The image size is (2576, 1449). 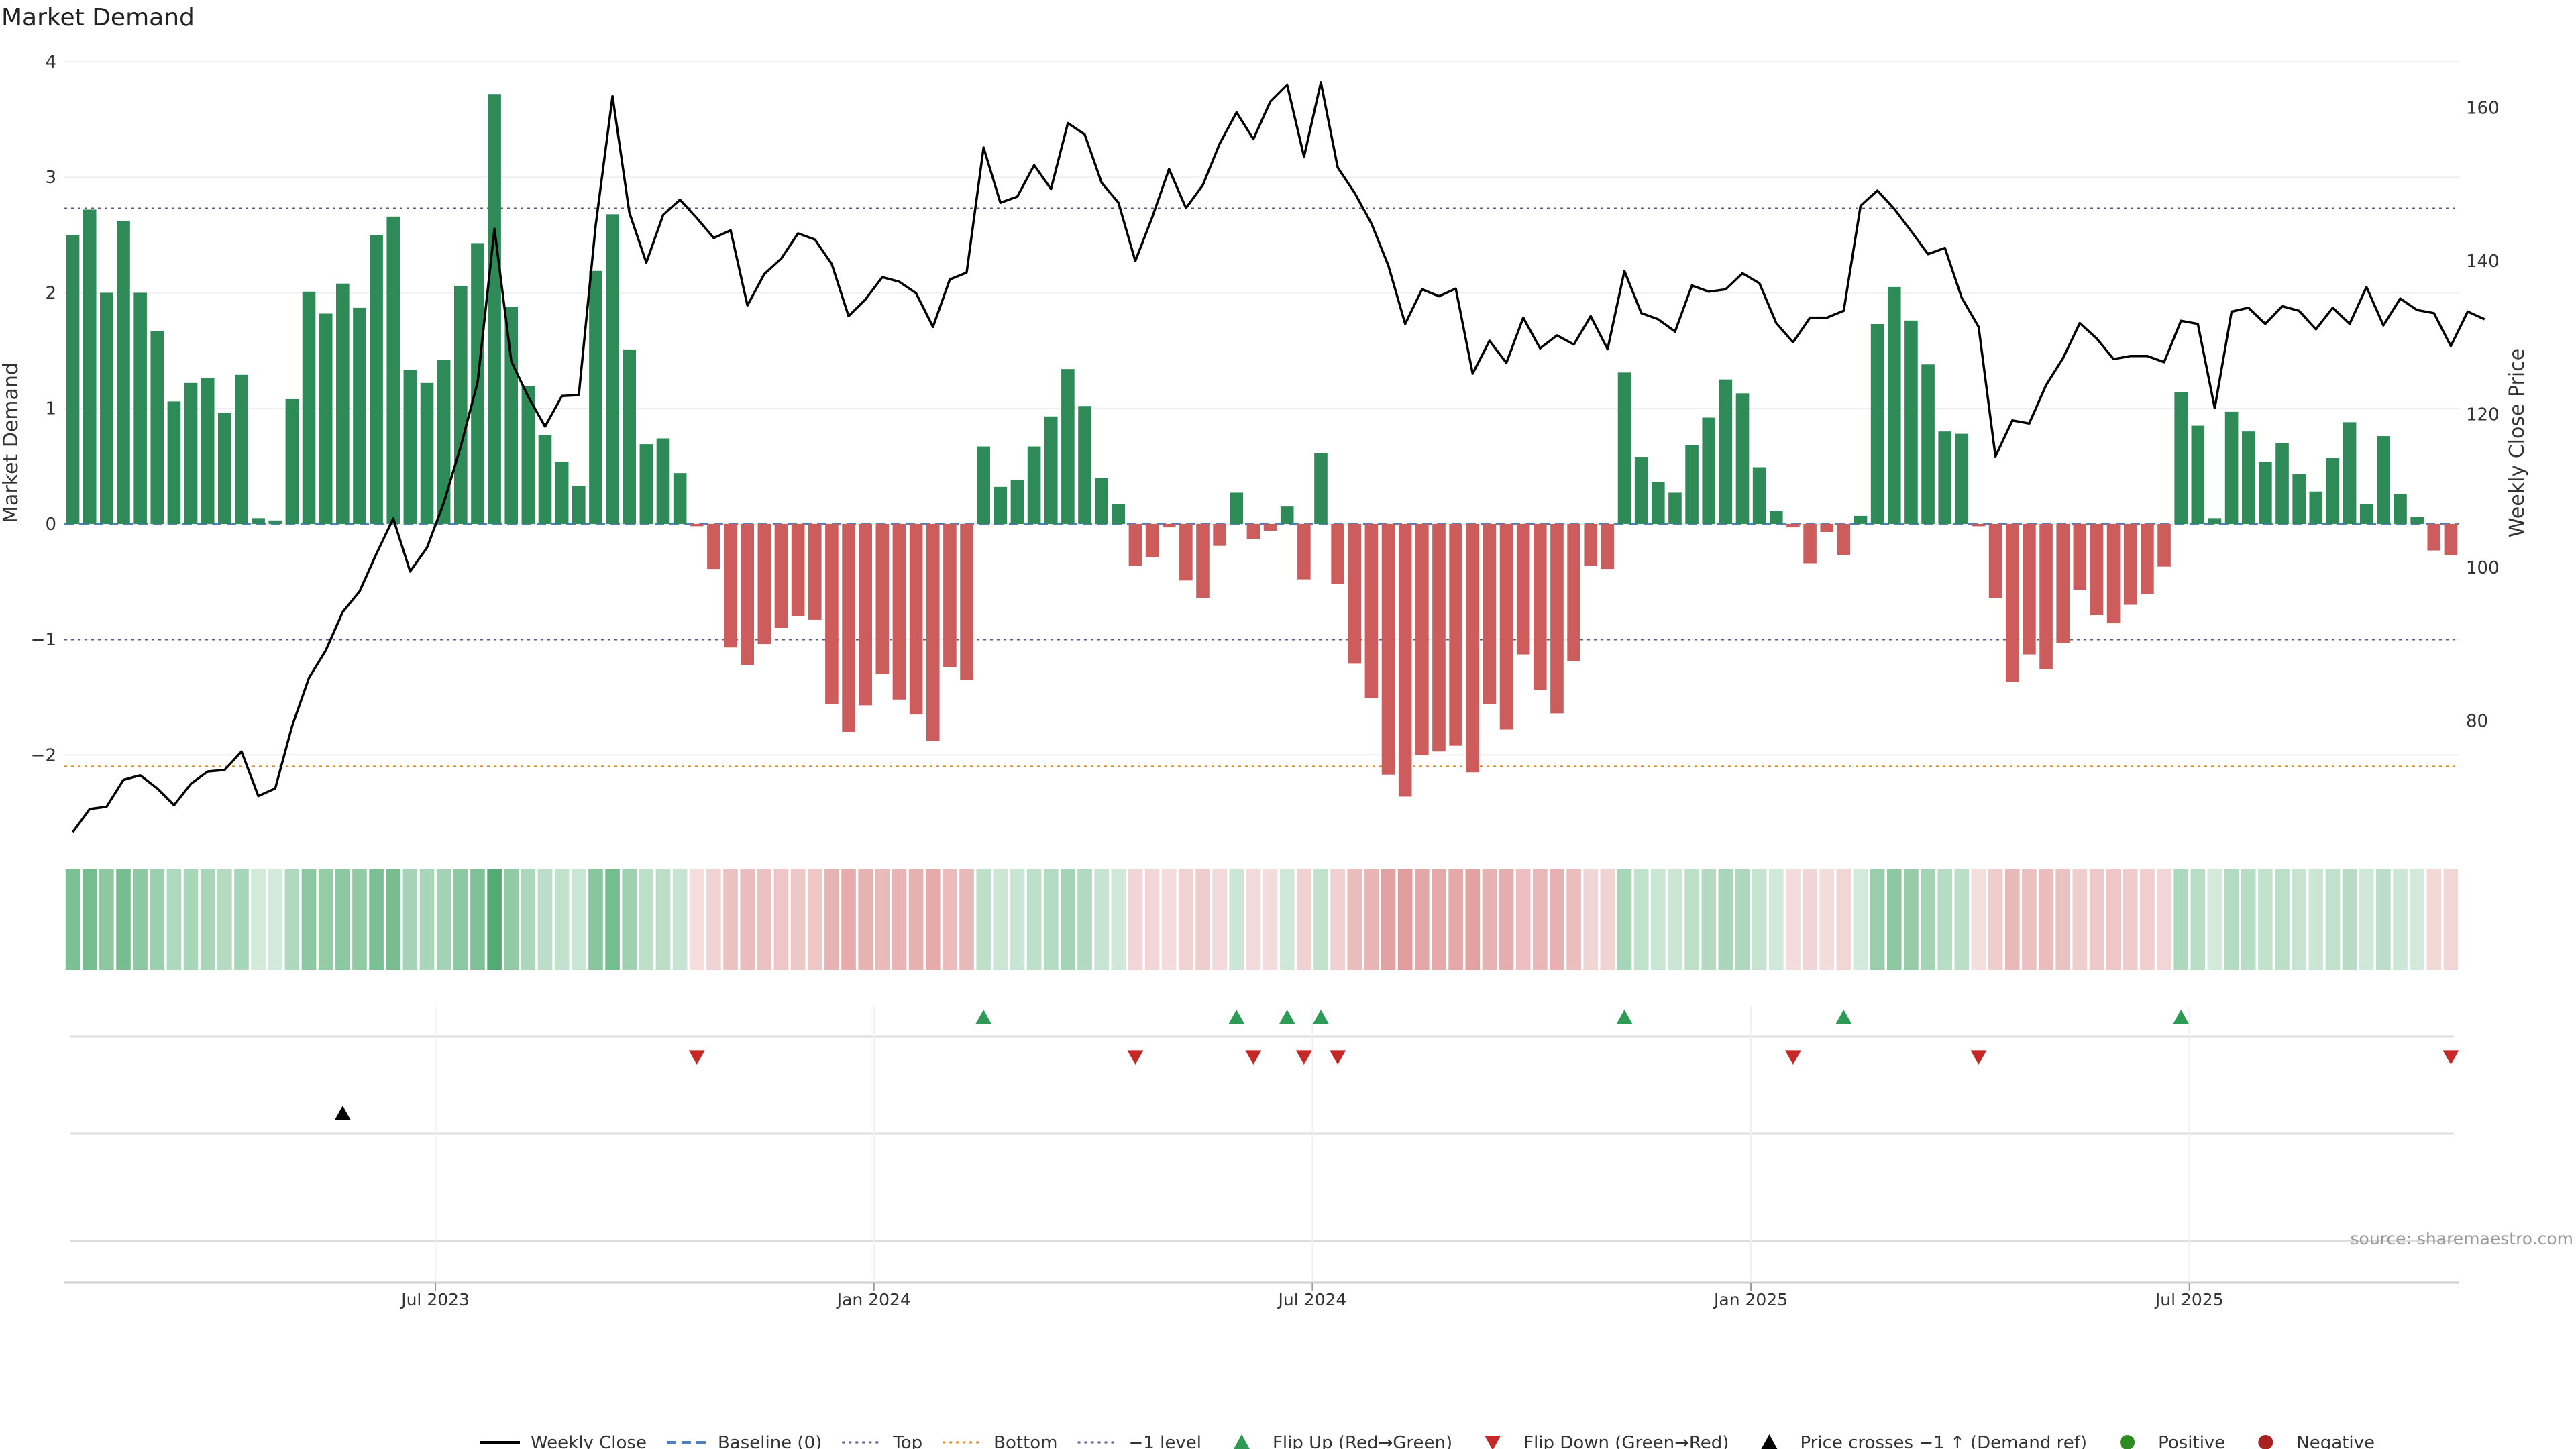 What do you see at coordinates (882, 1441) in the screenshot?
I see `legend-item: Top` at bounding box center [882, 1441].